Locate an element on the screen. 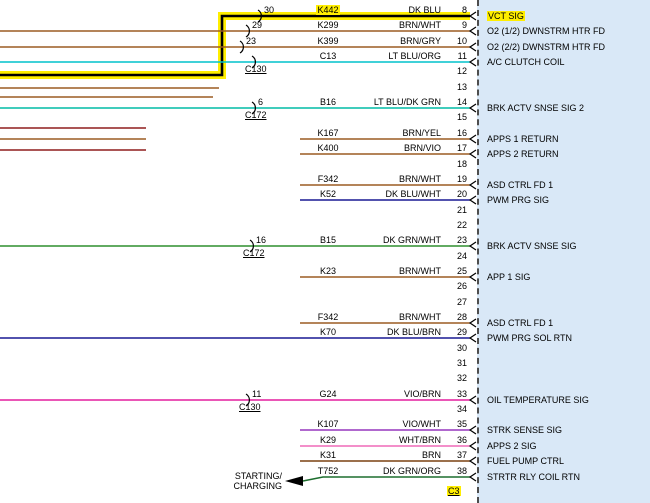  wire-color-label: BRN/GRY is located at coordinates (420, 41).